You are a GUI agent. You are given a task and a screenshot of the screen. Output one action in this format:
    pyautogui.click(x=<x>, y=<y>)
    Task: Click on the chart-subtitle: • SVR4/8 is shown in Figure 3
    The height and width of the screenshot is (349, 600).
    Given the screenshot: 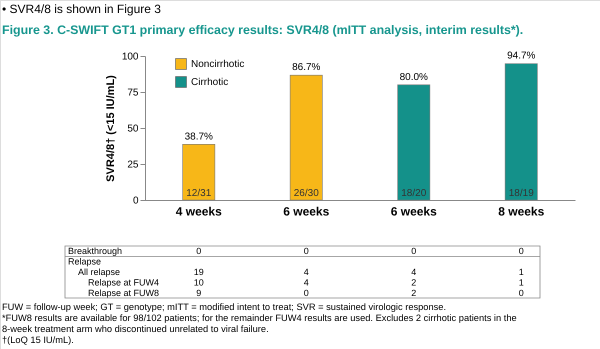 What is the action you would take?
    pyautogui.click(x=82, y=9)
    